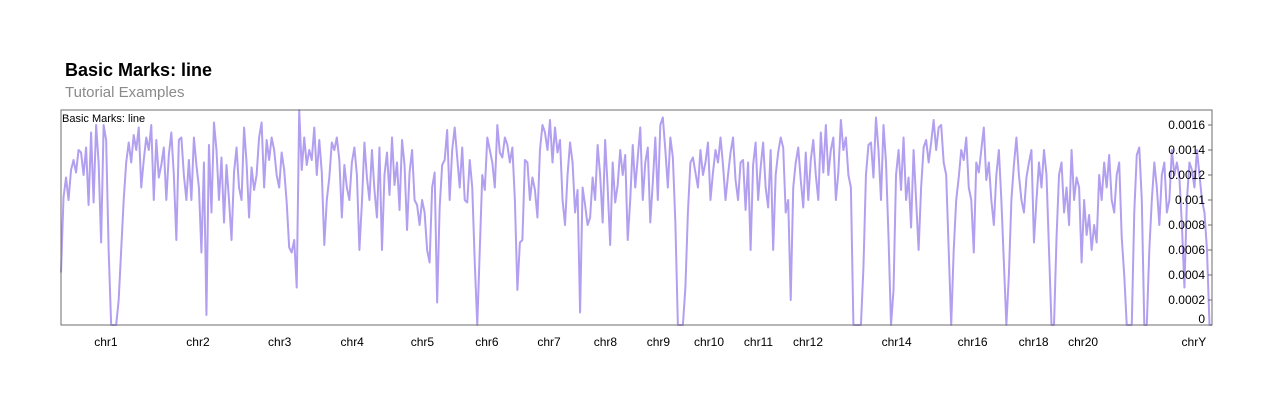  What do you see at coordinates (280, 342) in the screenshot?
I see `x-tick-label: chr3` at bounding box center [280, 342].